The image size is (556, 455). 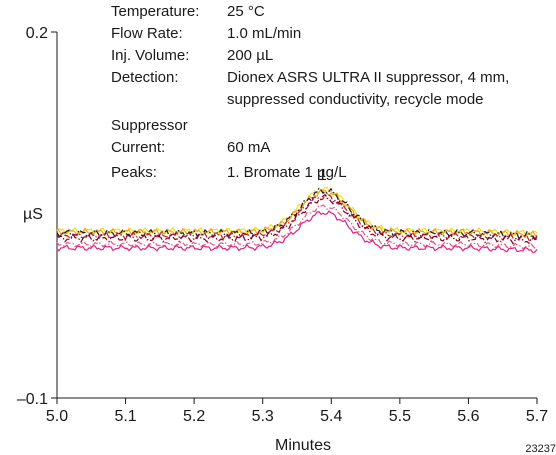 What do you see at coordinates (303, 445) in the screenshot?
I see `x-axis-title: Minutes` at bounding box center [303, 445].